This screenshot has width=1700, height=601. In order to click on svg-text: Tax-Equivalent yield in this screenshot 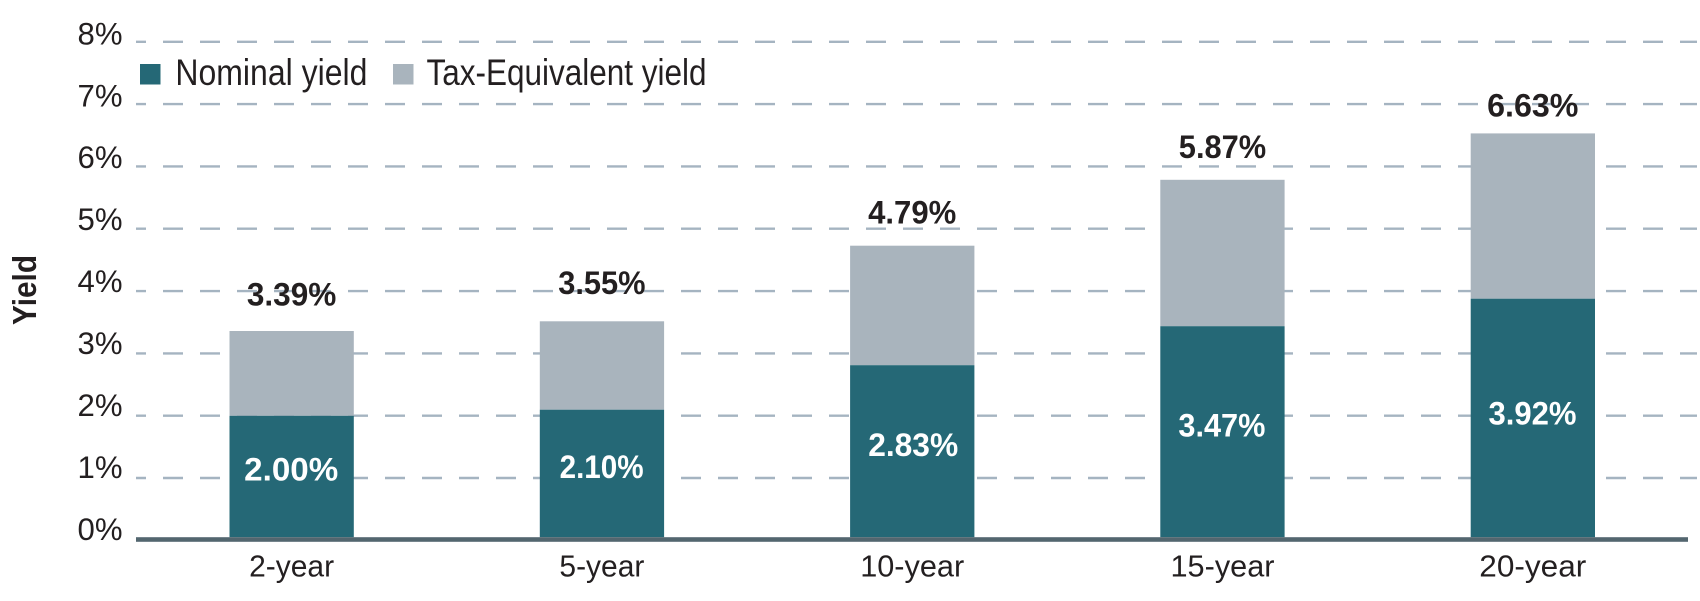, I will do `click(567, 72)`.